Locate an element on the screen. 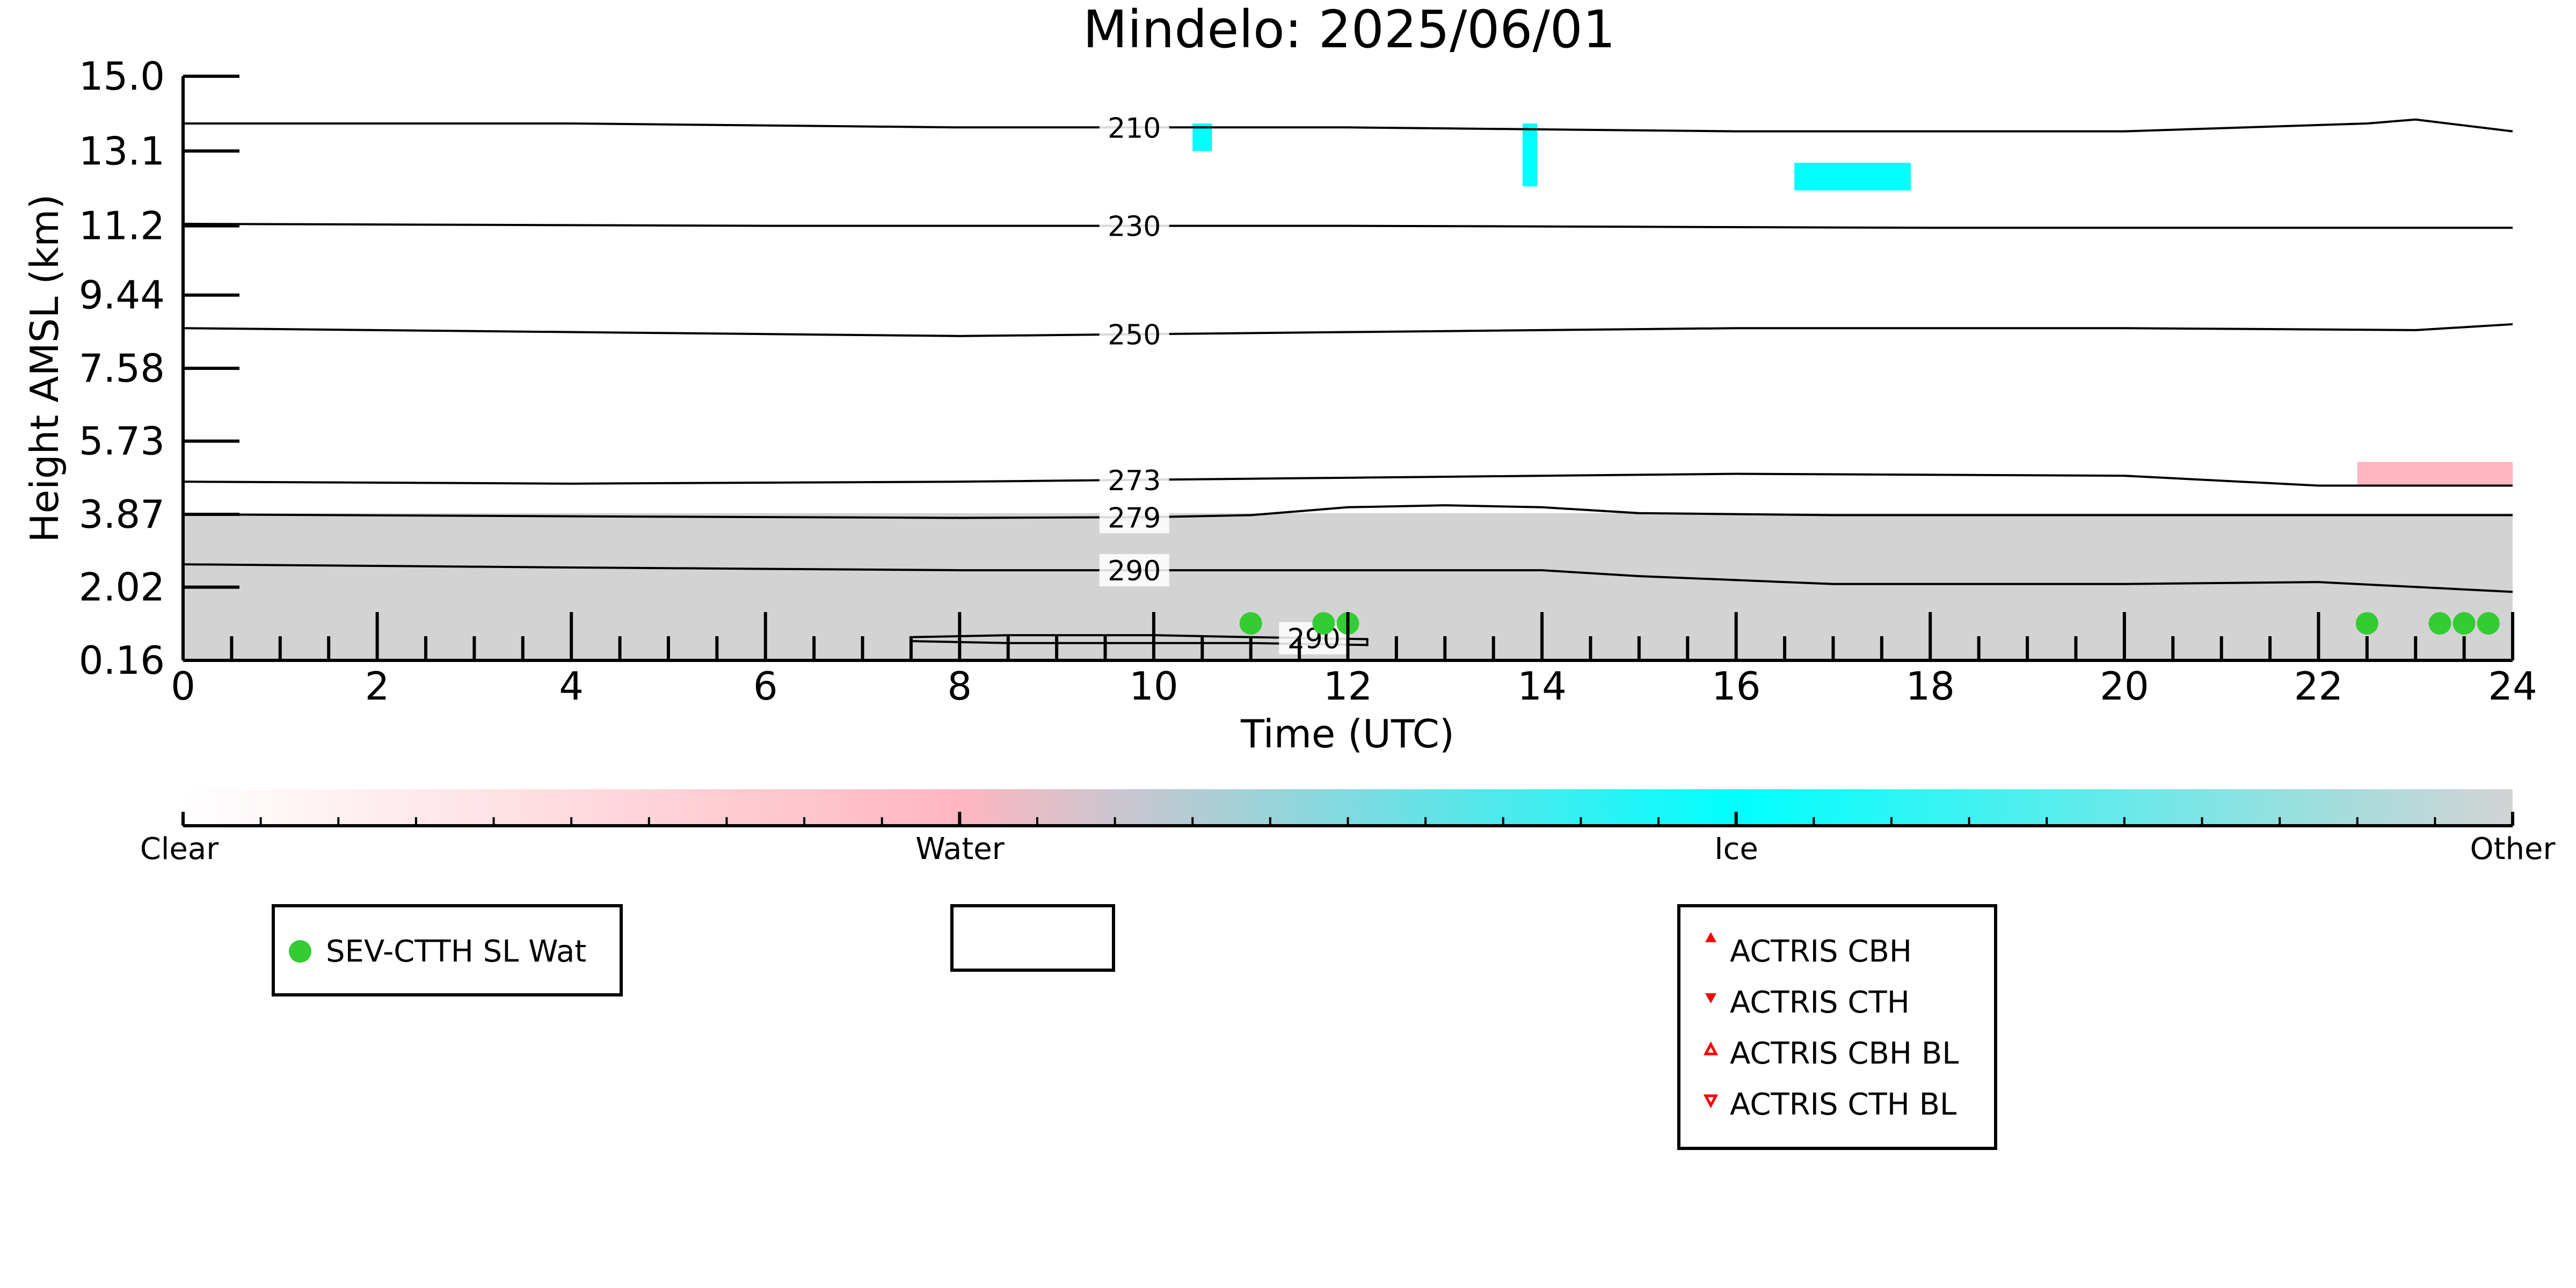  isotherm-label-5: 290 is located at coordinates (1134, 571).